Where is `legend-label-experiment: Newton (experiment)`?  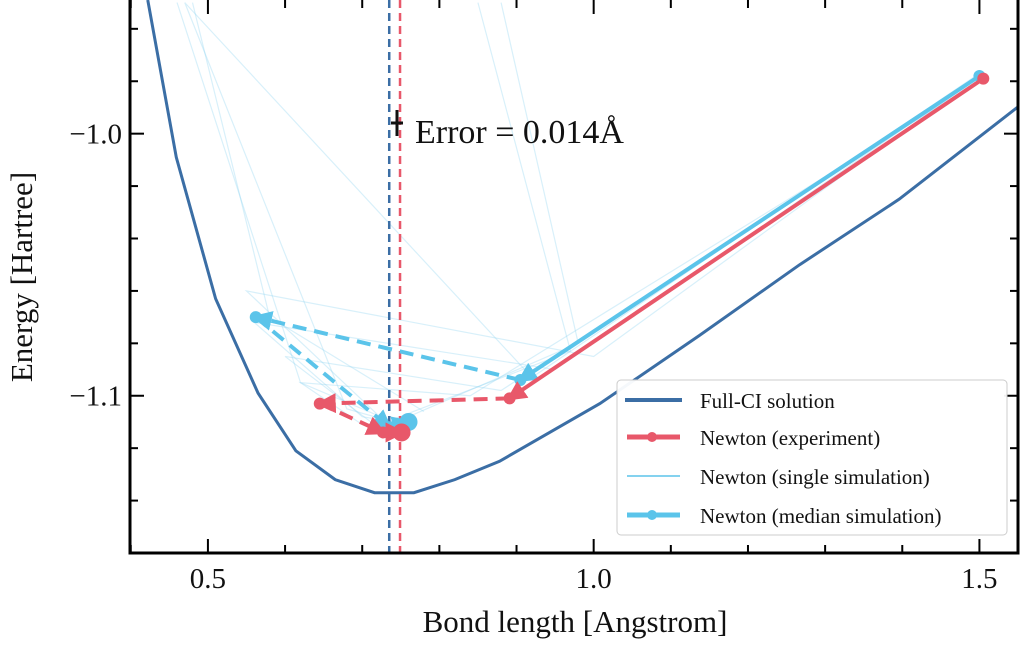
legend-label-experiment: Newton (experiment) is located at coordinates (790, 438).